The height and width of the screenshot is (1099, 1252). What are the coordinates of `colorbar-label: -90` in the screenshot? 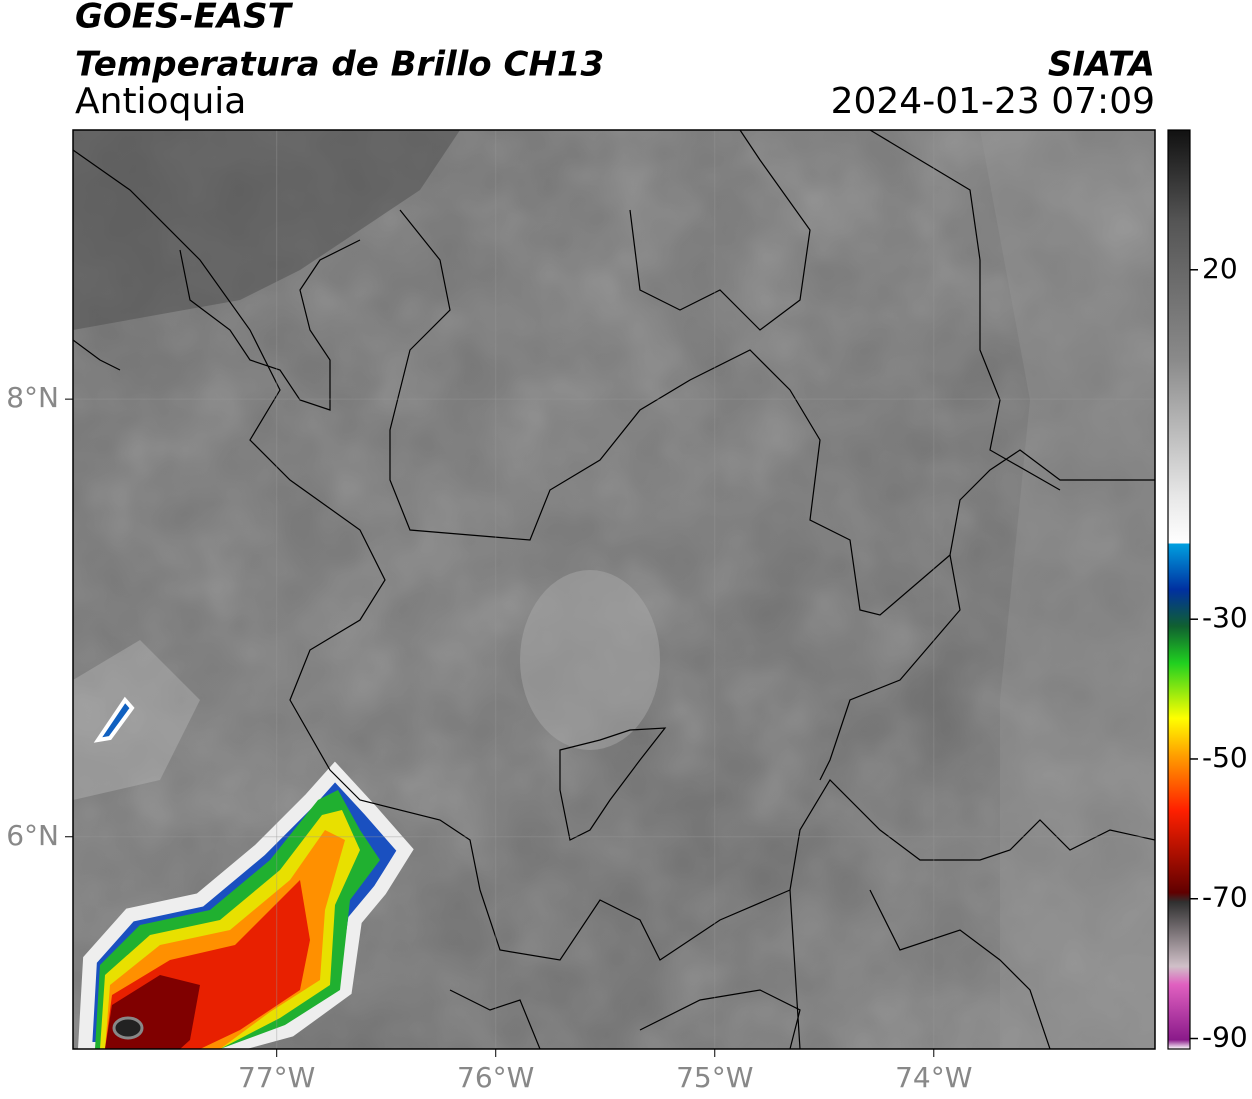 It's located at (1225, 1037).